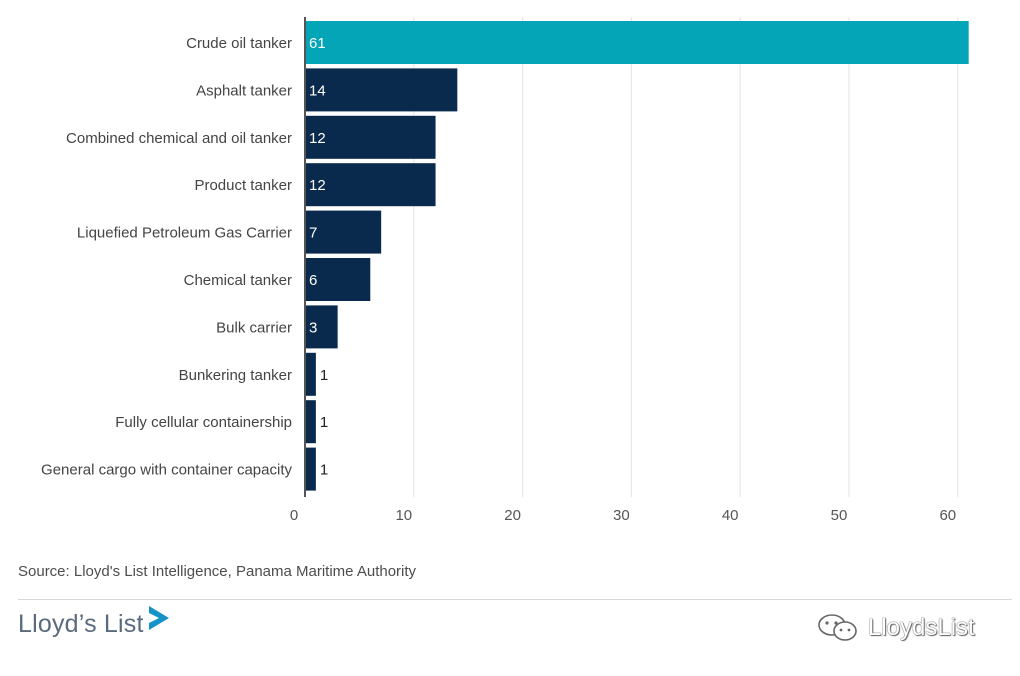 Image resolution: width=1020 pixels, height=676 pixels. Describe the element at coordinates (158, 618) in the screenshot. I see `play-chevron-icon` at that location.